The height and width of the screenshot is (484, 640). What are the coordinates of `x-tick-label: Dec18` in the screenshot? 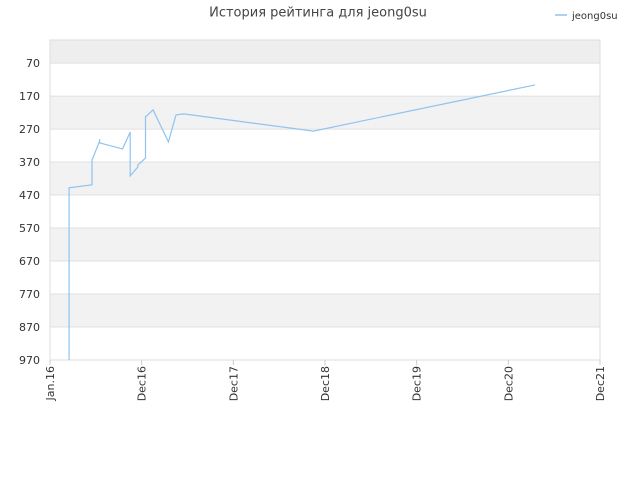 It's located at (325, 383).